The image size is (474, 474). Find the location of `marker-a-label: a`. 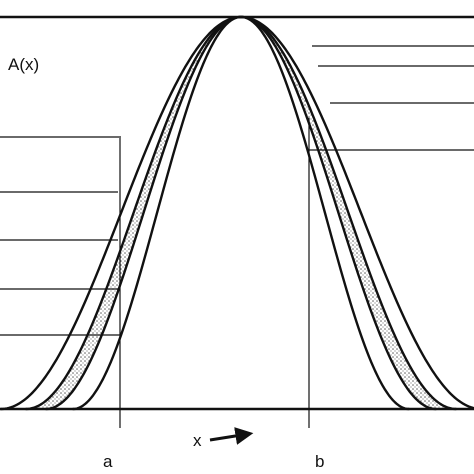

marker-a-label: a is located at coordinates (108, 461).